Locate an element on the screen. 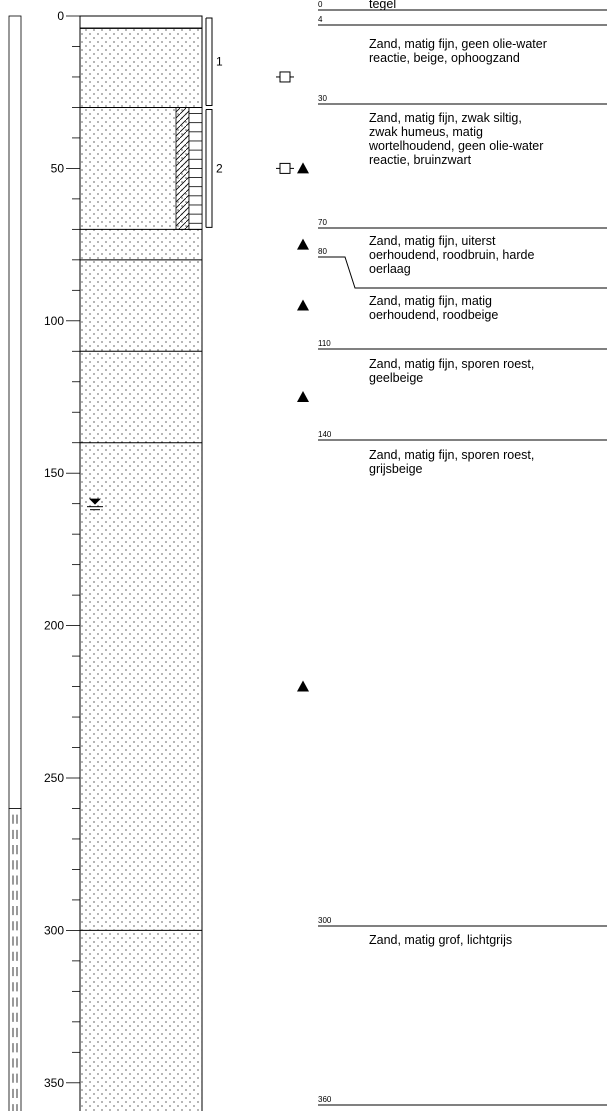 This screenshot has height=1111, width=607. sample-intervals: 12 is located at coordinates (214, 122).